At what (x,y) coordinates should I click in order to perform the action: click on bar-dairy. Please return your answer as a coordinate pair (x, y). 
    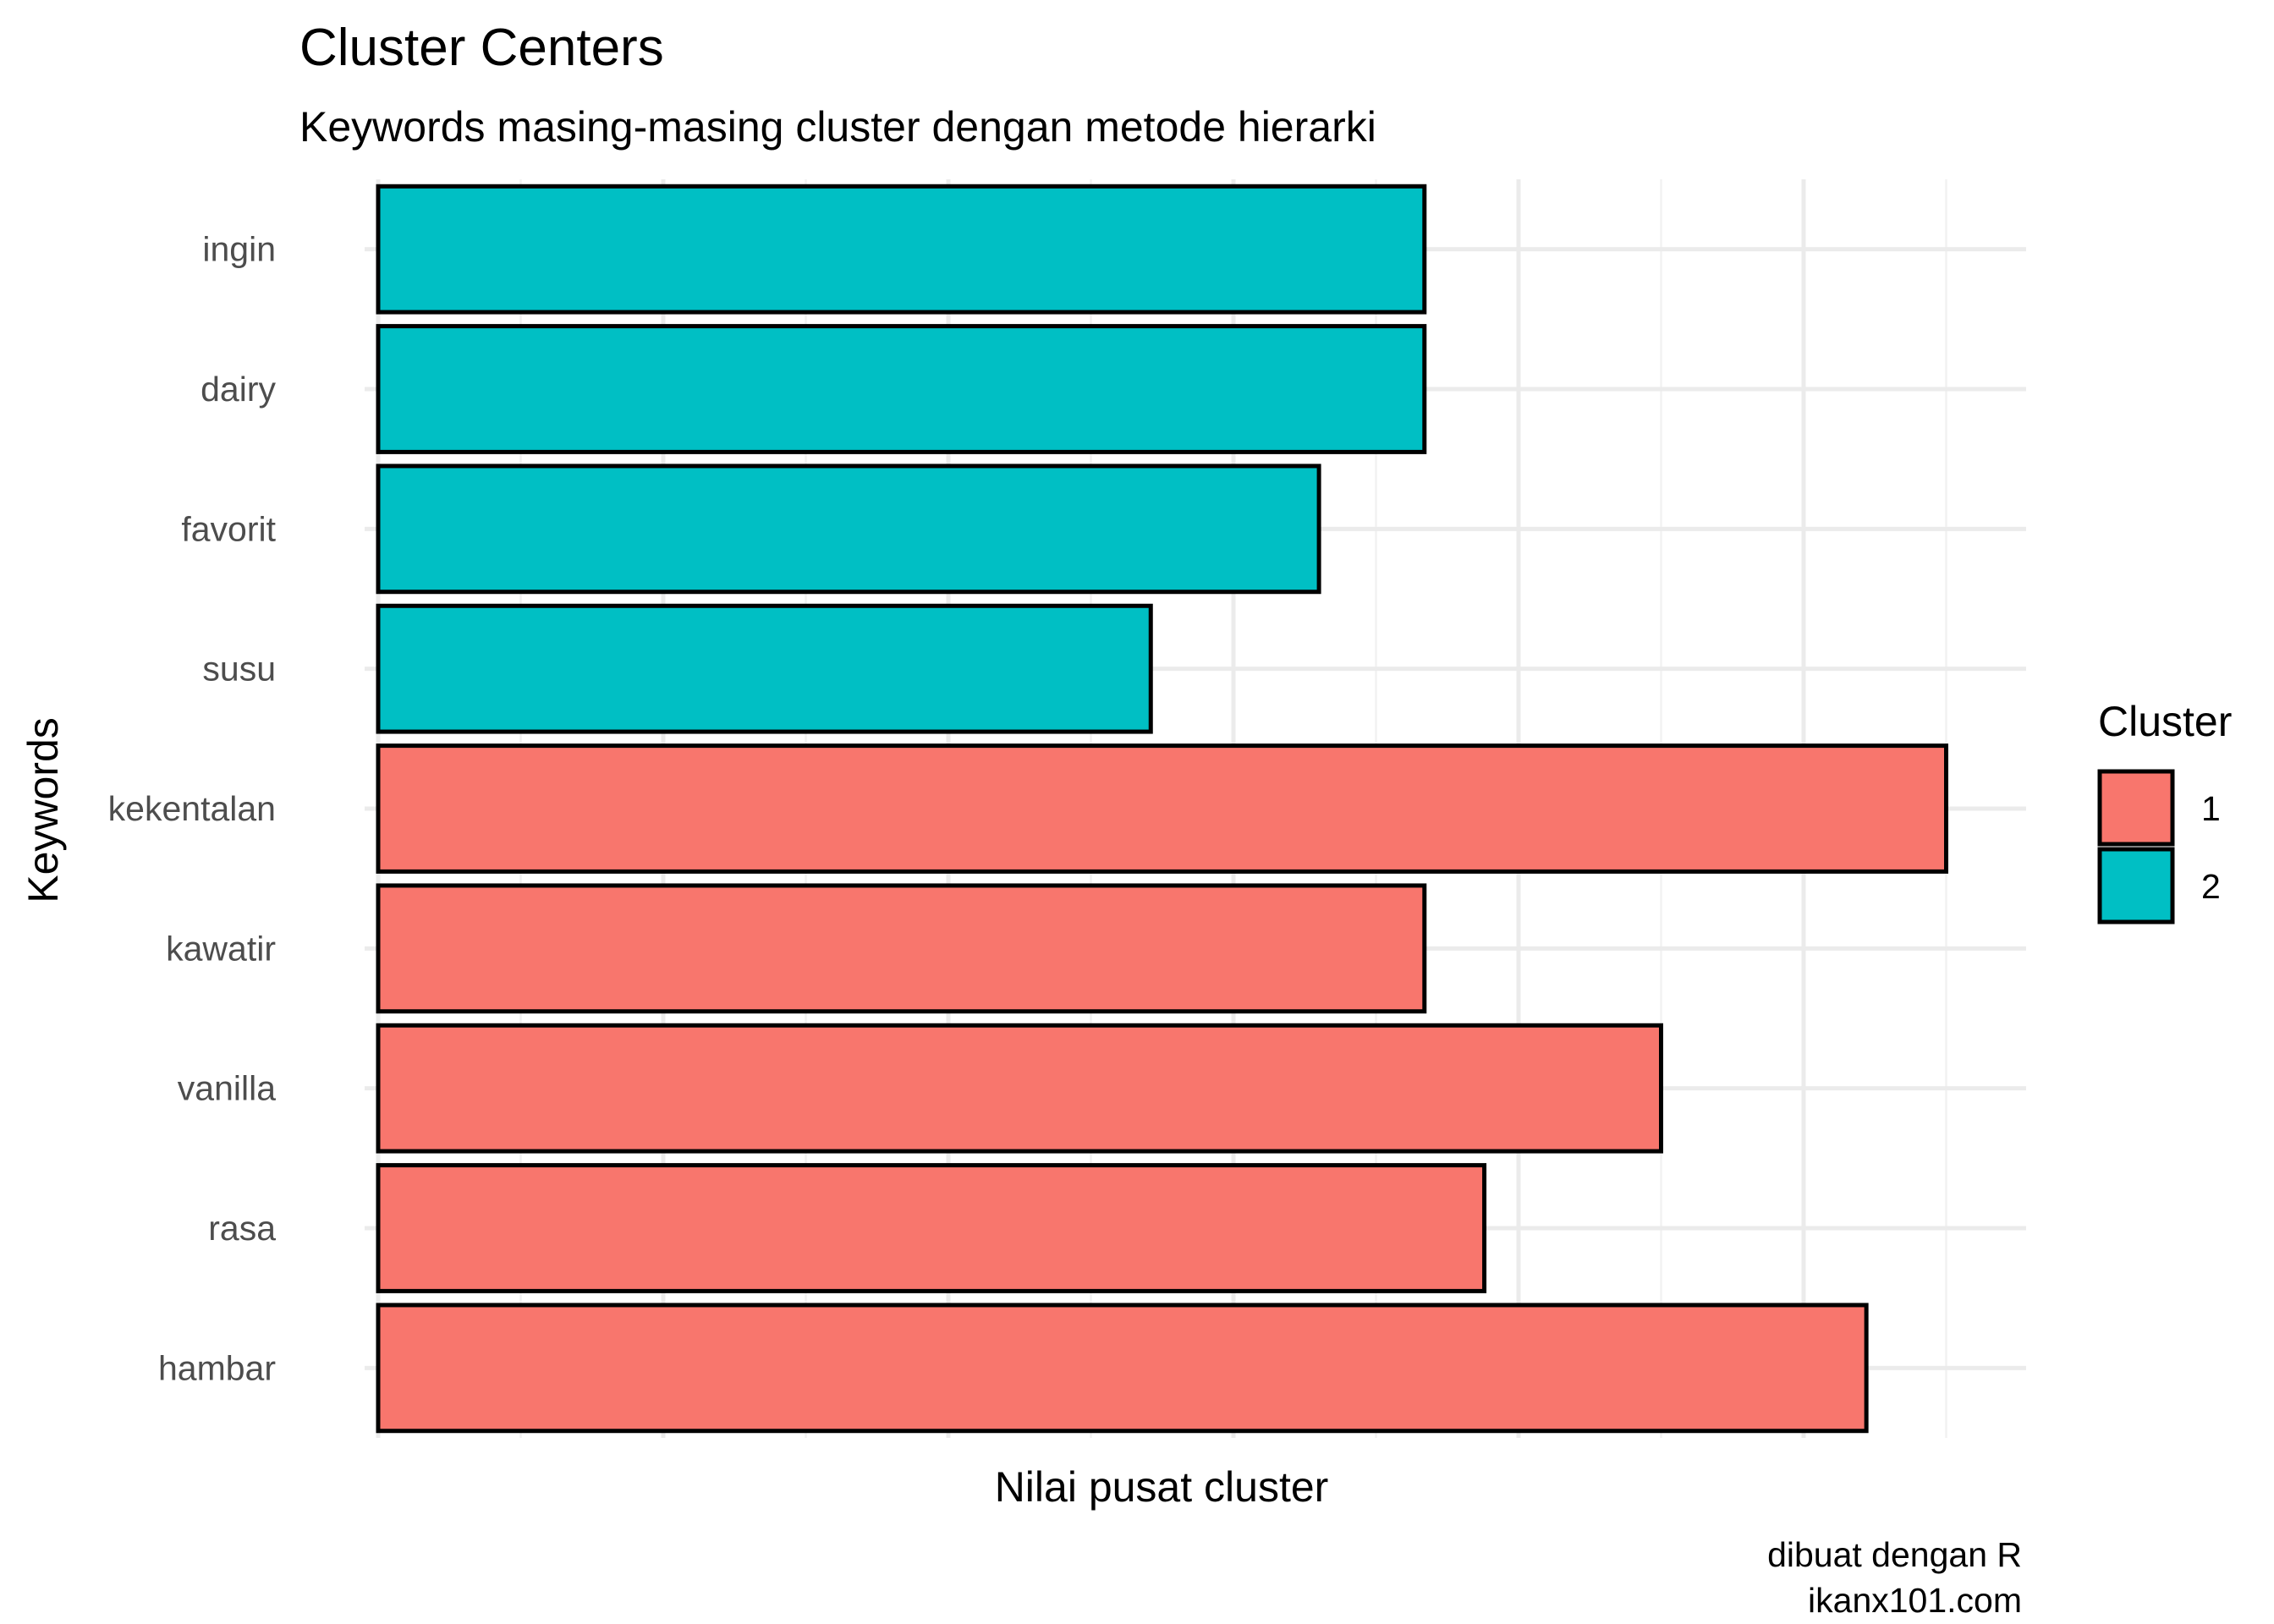
    Looking at the image, I should click on (902, 389).